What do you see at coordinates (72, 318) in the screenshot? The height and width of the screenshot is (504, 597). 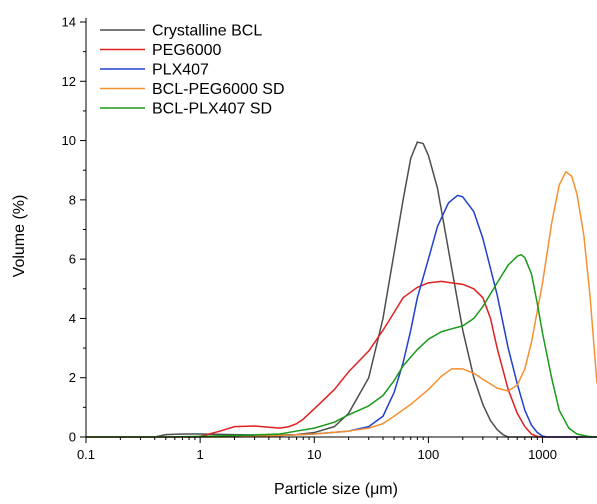 I see `y-tick-label: 4` at bounding box center [72, 318].